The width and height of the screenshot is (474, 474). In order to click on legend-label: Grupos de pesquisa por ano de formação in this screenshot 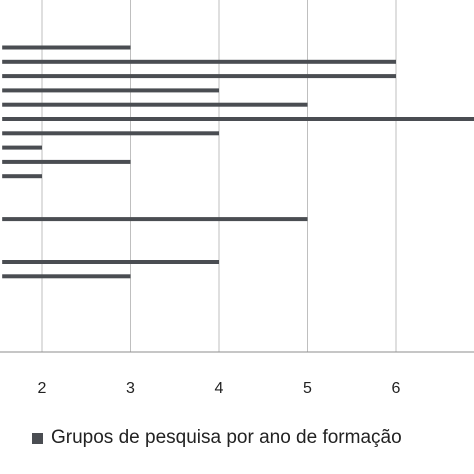, I will do `click(226, 437)`.